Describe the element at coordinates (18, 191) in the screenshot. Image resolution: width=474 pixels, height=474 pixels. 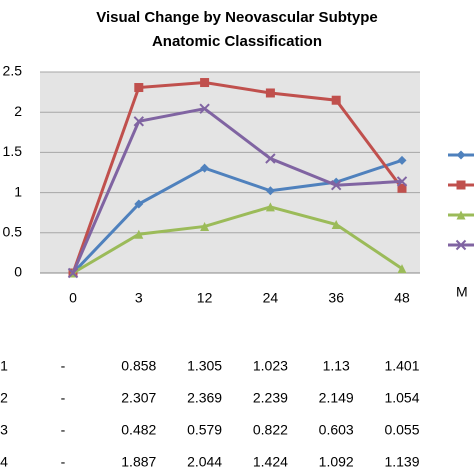
I see `y-tick-label: 1` at that location.